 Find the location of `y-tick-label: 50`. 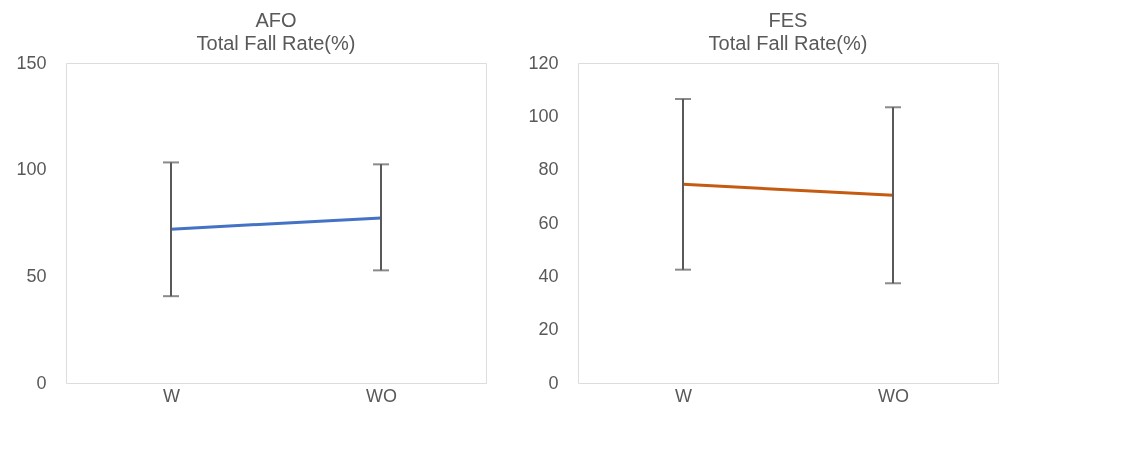

y-tick-label: 50 is located at coordinates (36, 275).